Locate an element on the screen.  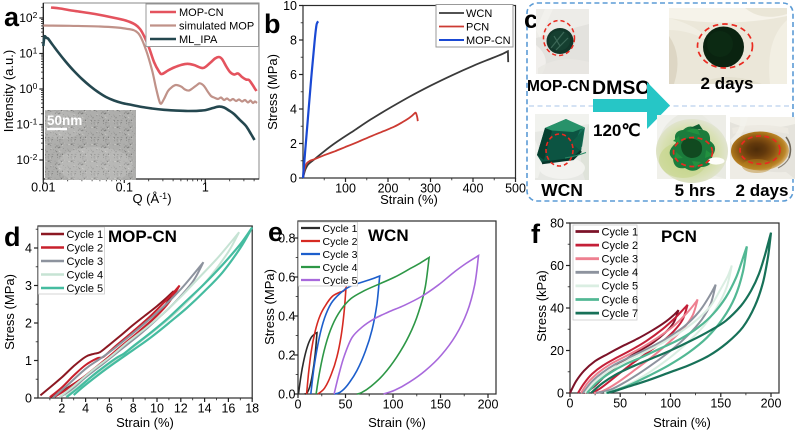
svg-text: d is located at coordinates (12, 237).